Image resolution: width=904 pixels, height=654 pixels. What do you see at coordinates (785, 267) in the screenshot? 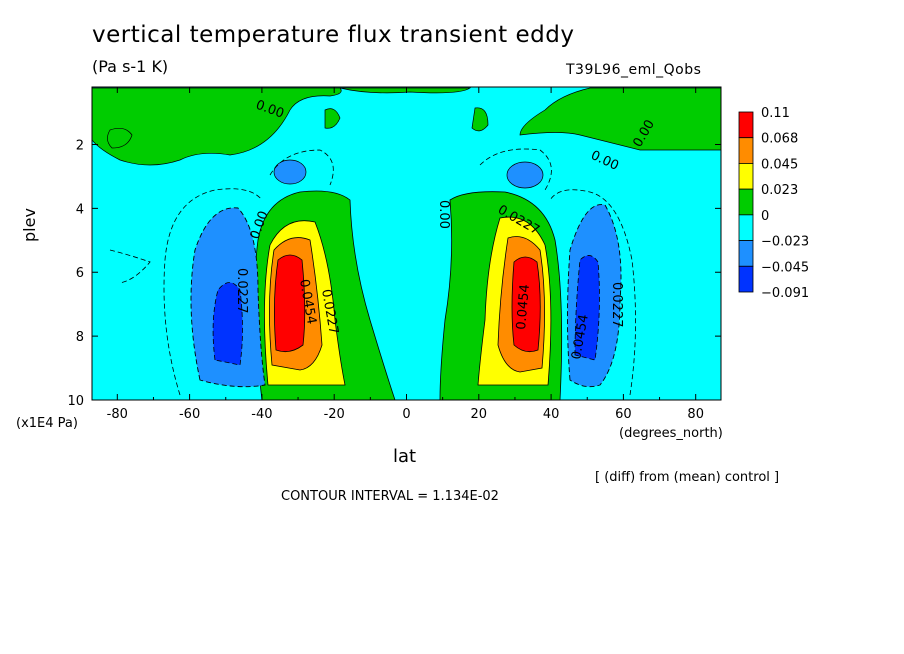
I see `colorbar-label: −0.045` at bounding box center [785, 267].